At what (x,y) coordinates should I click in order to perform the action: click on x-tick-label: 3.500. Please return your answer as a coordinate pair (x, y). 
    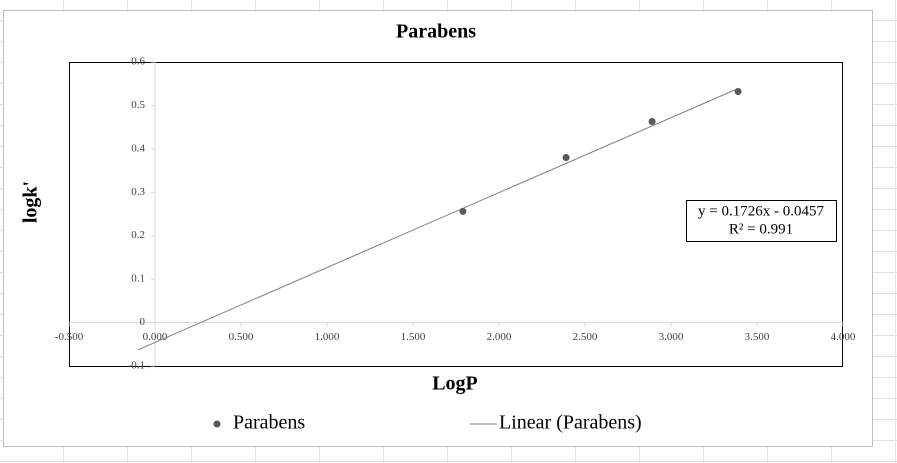
    Looking at the image, I should click on (757, 337).